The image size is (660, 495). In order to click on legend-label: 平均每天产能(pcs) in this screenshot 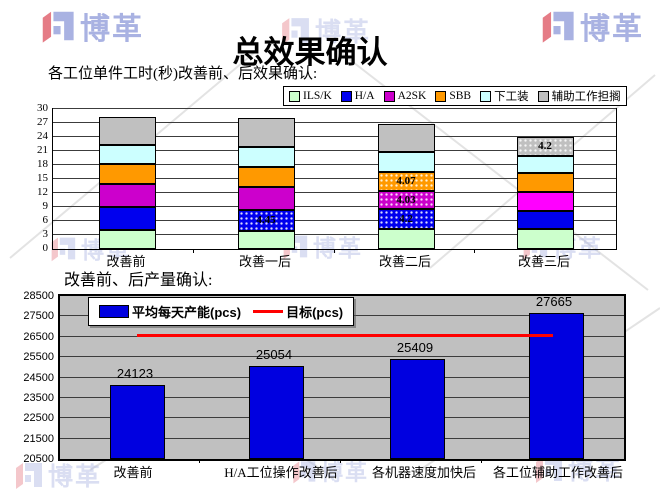, I will do `click(187, 312)`.